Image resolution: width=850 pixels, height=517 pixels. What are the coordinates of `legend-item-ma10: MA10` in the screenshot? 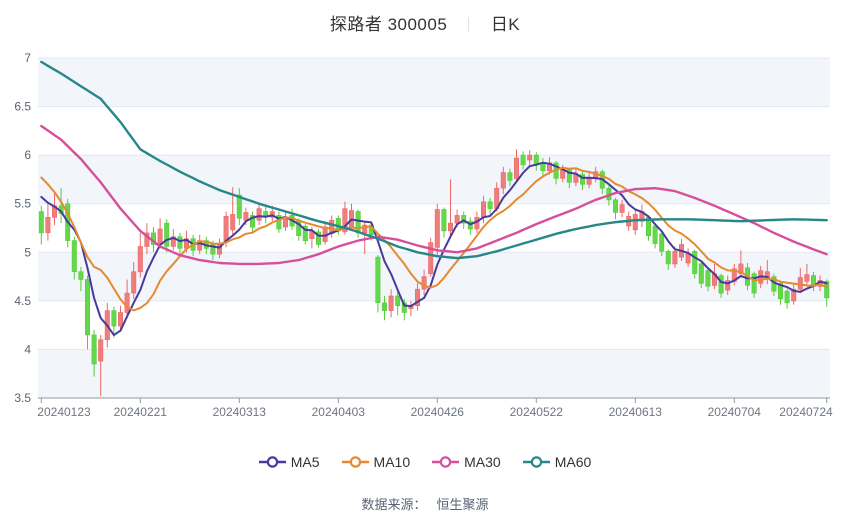 It's located at (376, 462).